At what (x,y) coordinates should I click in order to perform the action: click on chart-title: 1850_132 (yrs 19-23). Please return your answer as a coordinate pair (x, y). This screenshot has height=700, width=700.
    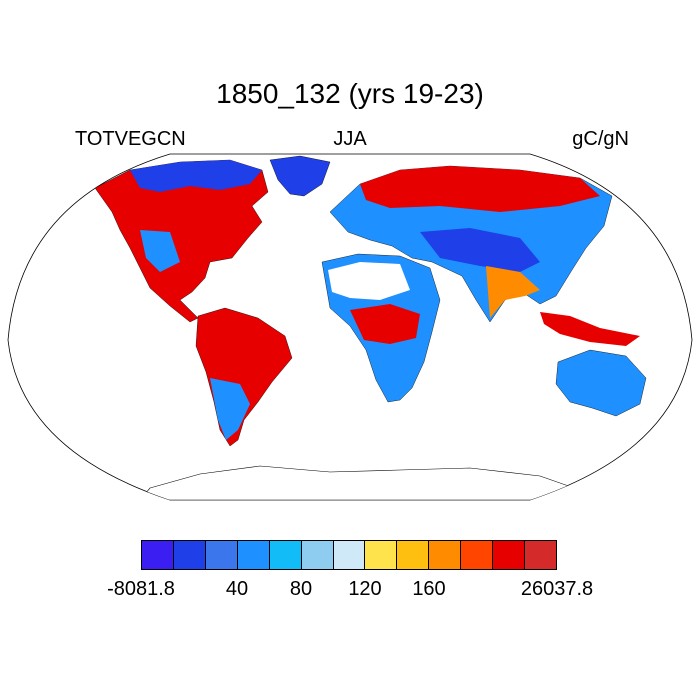
    Looking at the image, I should click on (350, 93).